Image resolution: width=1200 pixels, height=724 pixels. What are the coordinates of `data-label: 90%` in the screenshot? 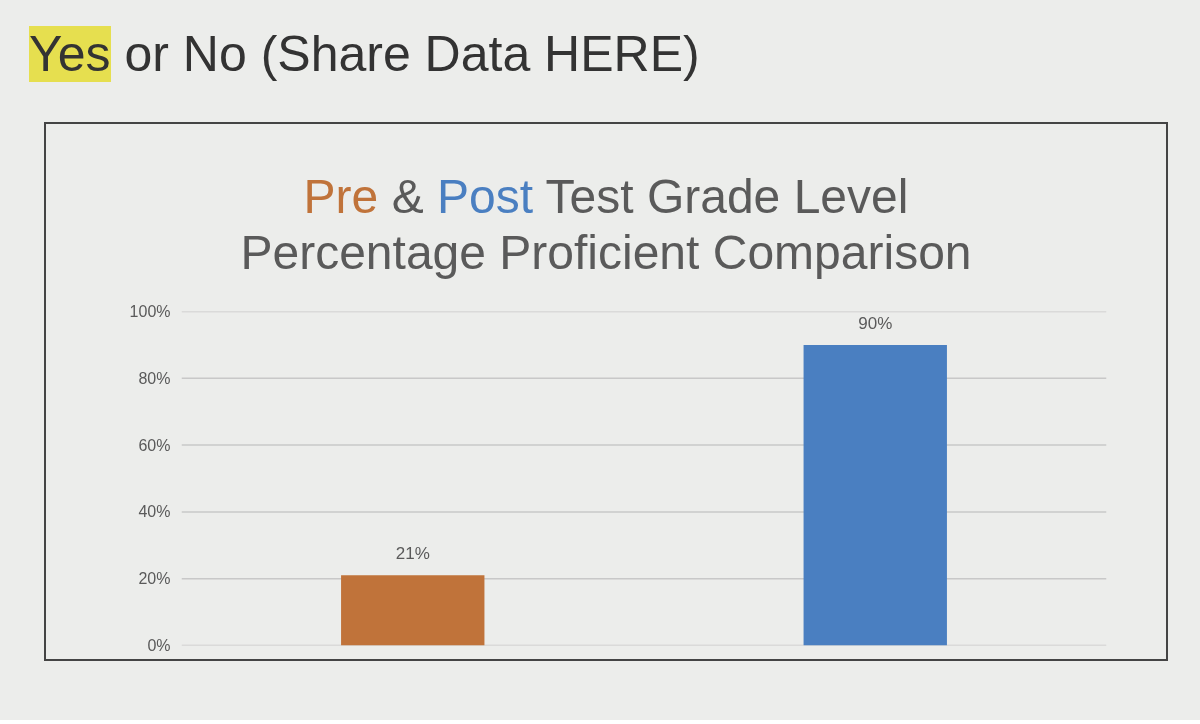 It's located at (875, 323).